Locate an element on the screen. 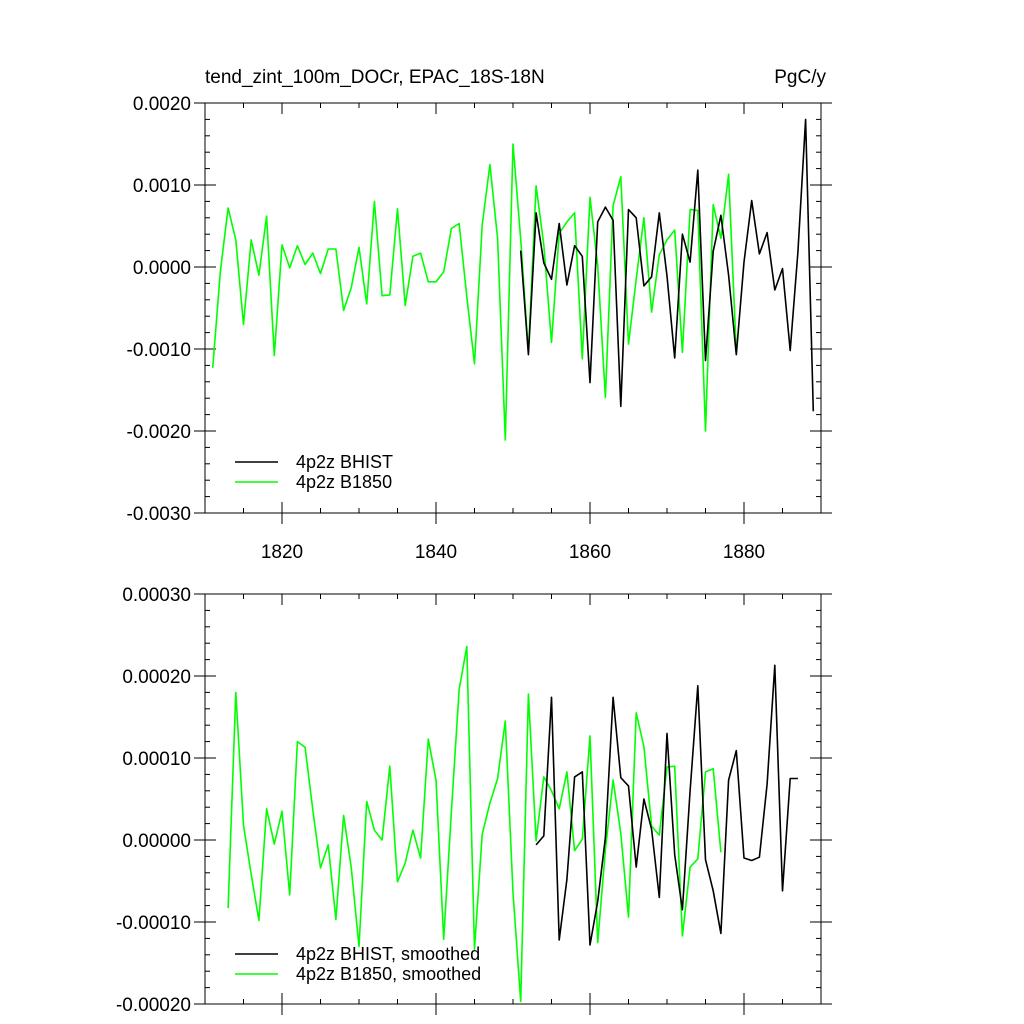  units-label: PgC/y is located at coordinates (800, 77).